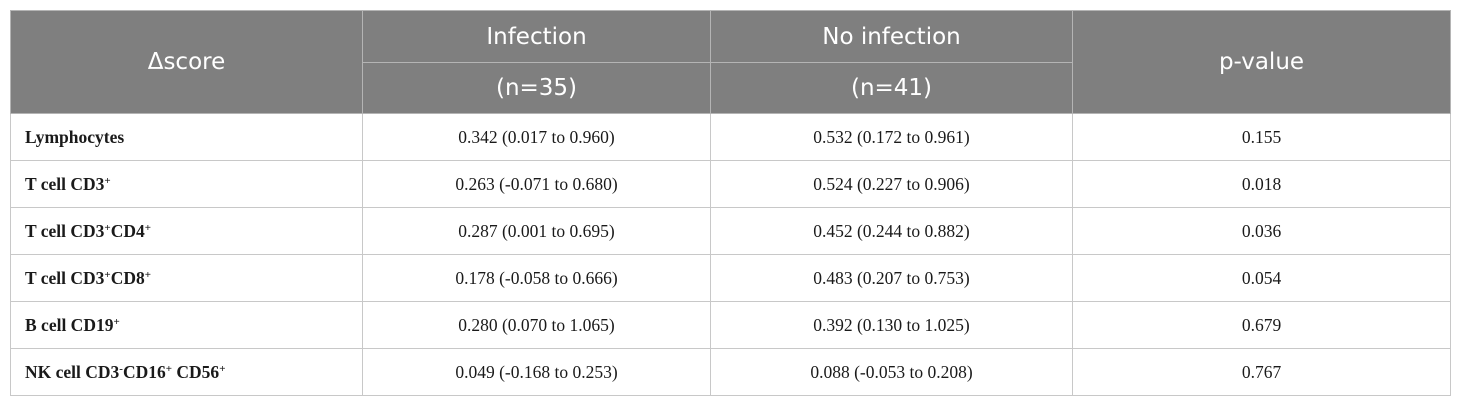  I want to click on row-label: B cell CD19+, so click(186, 325).